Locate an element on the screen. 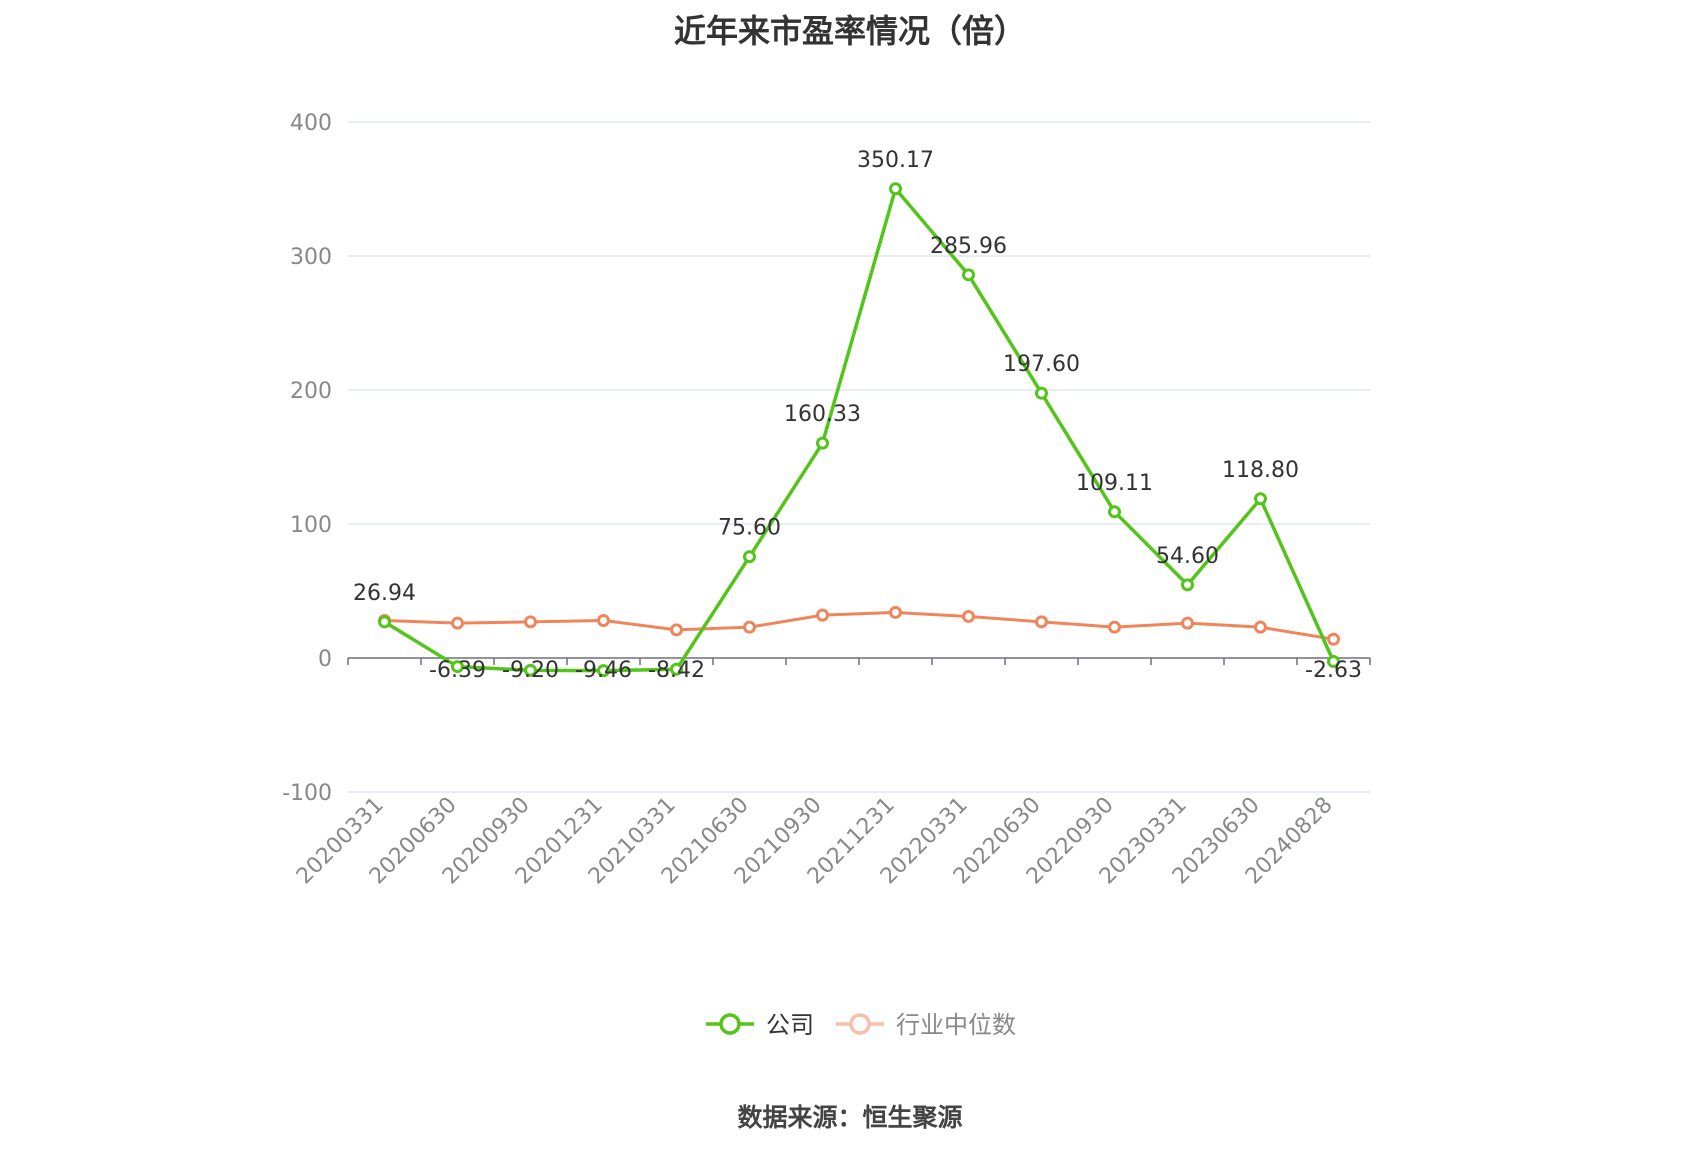  y-tick-label: 200 is located at coordinates (311, 391).